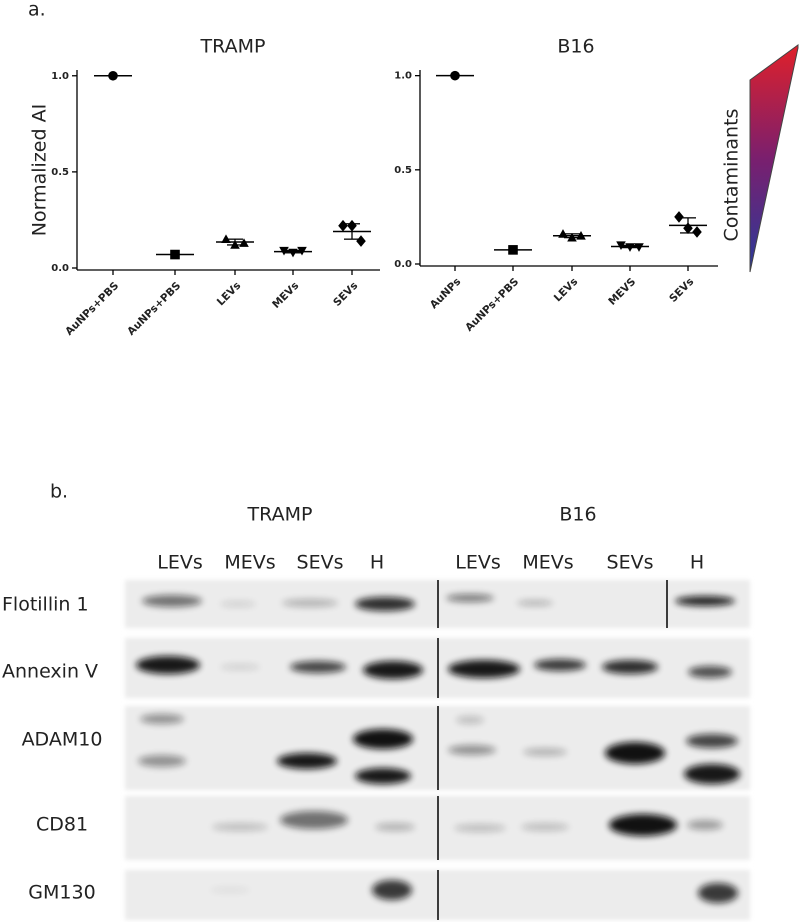  What do you see at coordinates (575, 47) in the screenshot?
I see `chart-title: B16` at bounding box center [575, 47].